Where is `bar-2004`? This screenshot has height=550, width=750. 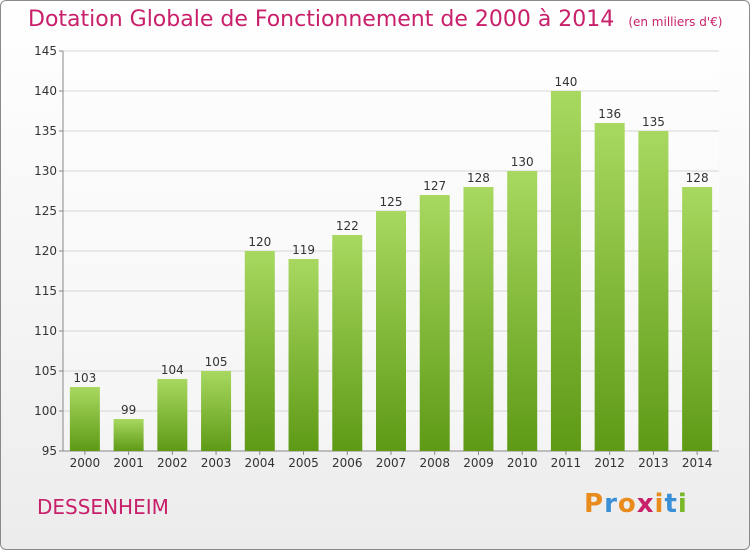
bar-2004 is located at coordinates (259, 351).